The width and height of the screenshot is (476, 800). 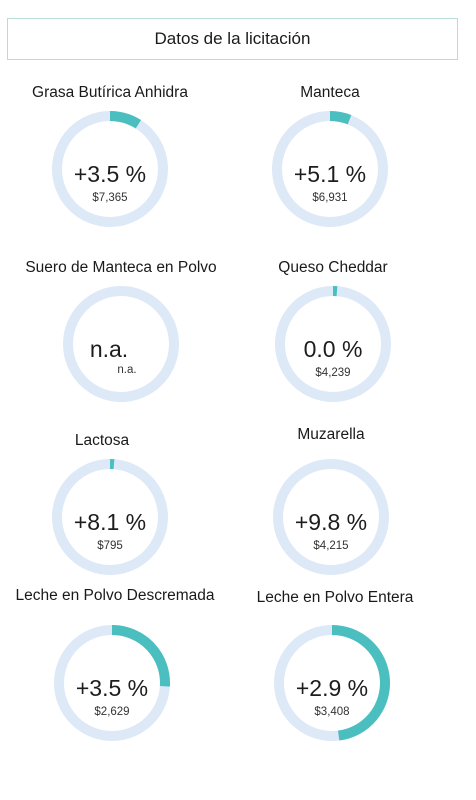 What do you see at coordinates (332, 688) in the screenshot?
I see `change-percent: +2.9 %` at bounding box center [332, 688].